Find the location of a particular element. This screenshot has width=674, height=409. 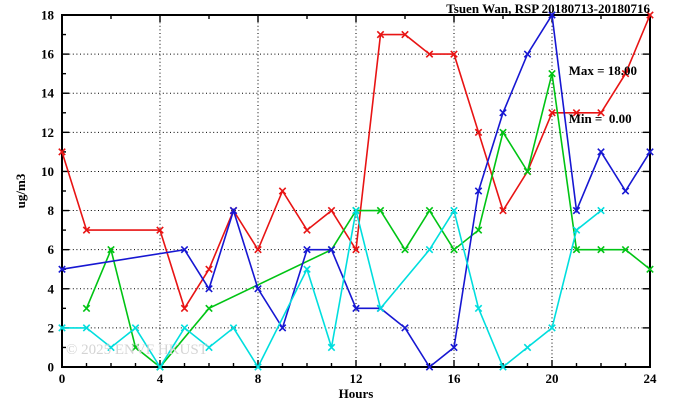

legend-max-line: Max = 18.00 is located at coordinates (602, 70).